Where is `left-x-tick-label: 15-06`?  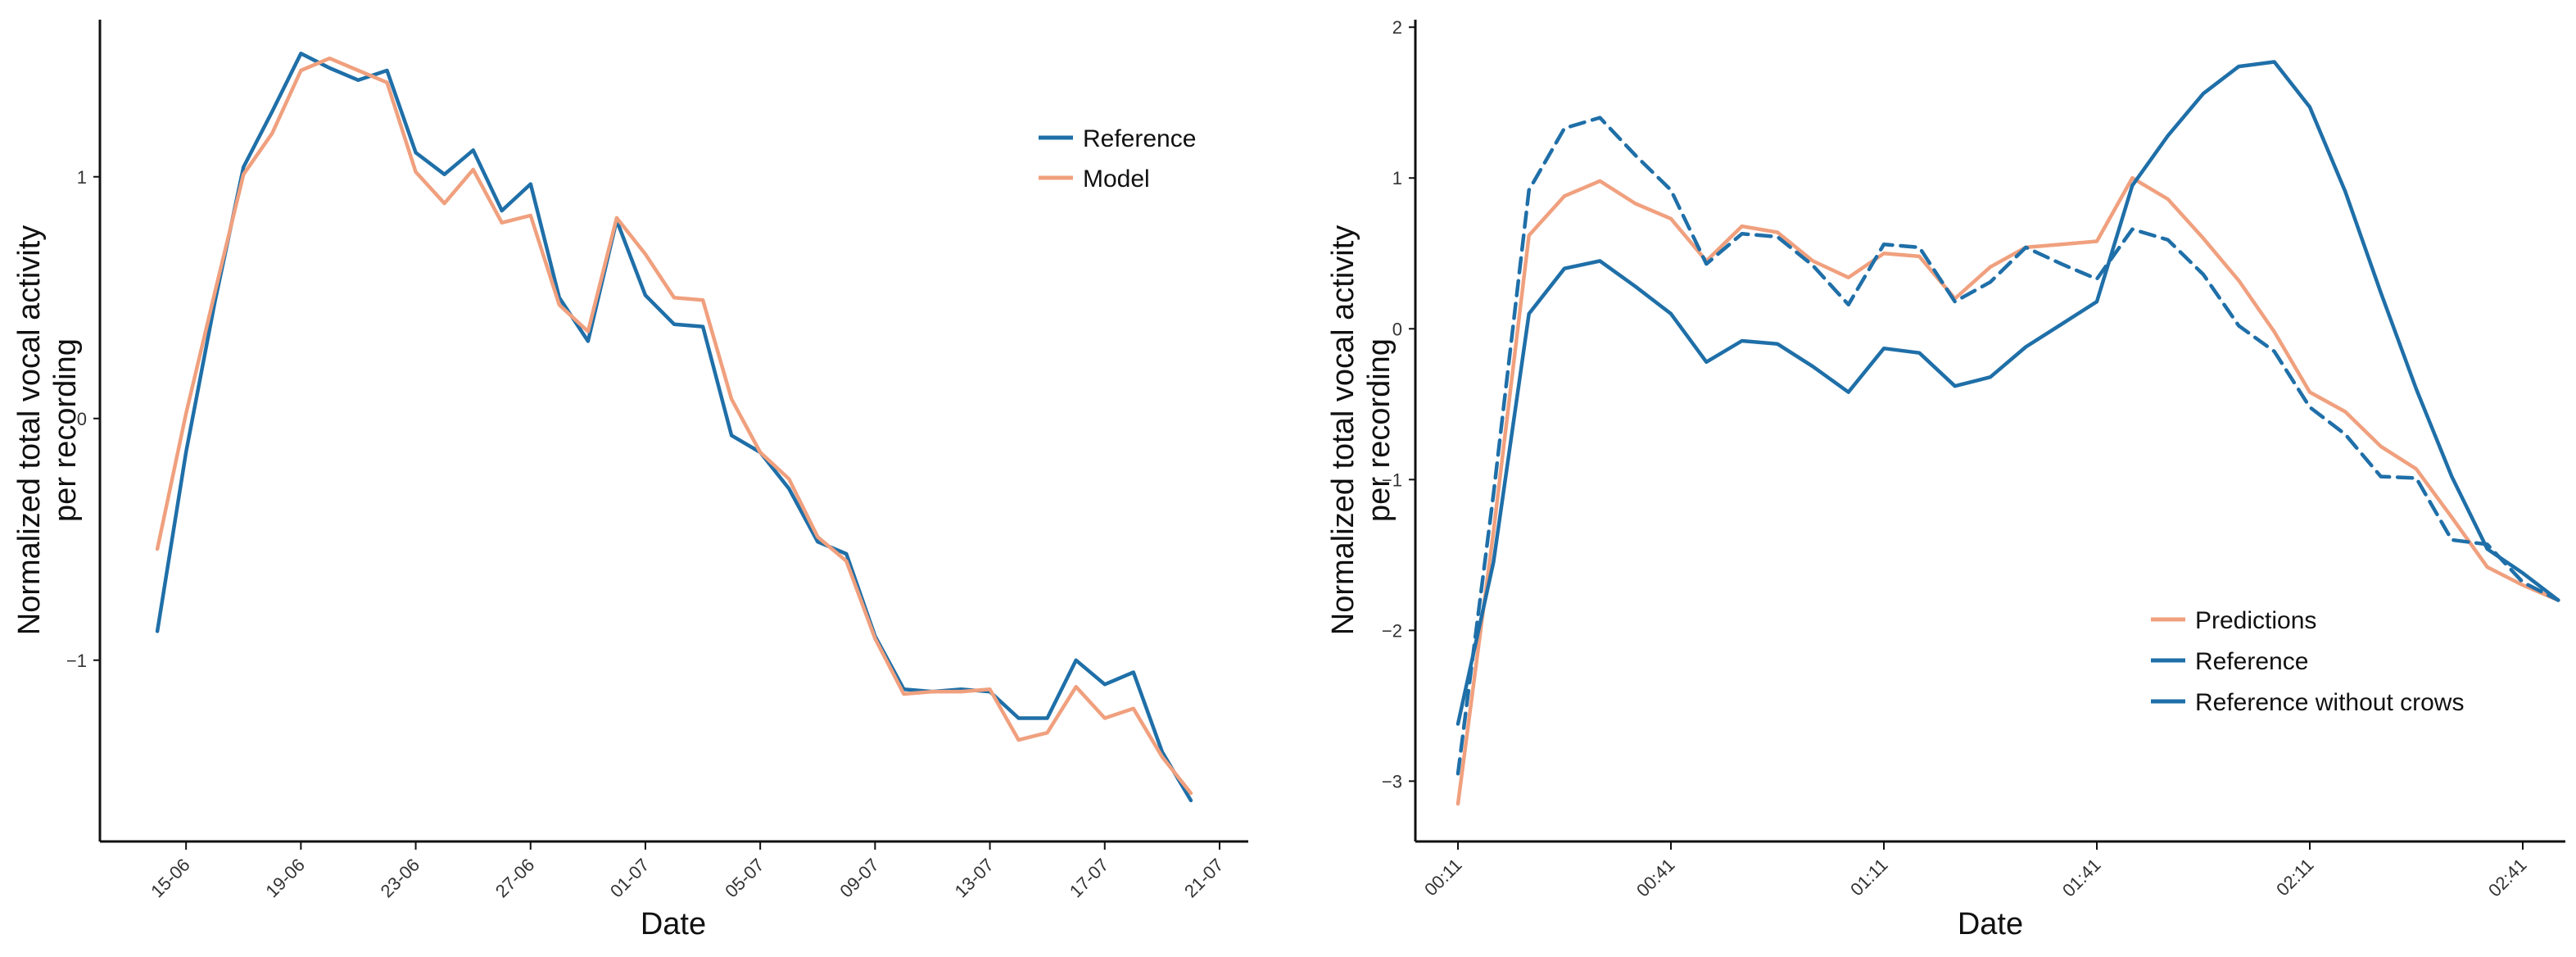
left-x-tick-label: 15-06 is located at coordinates (170, 878).